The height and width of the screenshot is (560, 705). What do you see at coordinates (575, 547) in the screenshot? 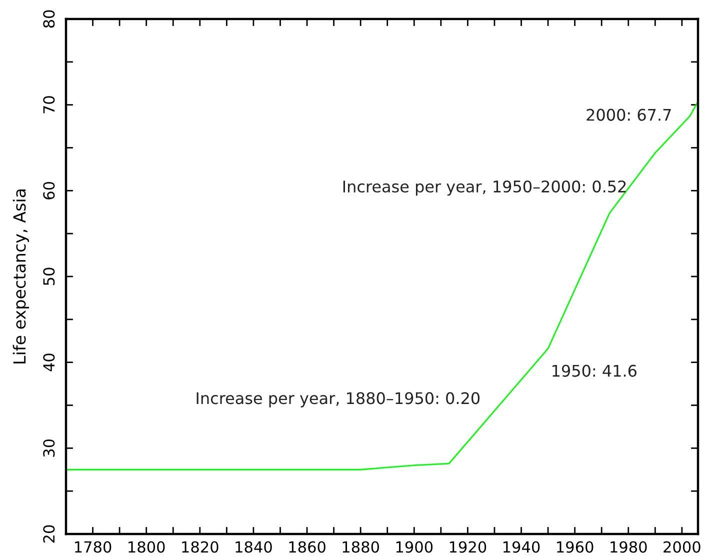
I see `x-tick-label: 1960` at bounding box center [575, 547].